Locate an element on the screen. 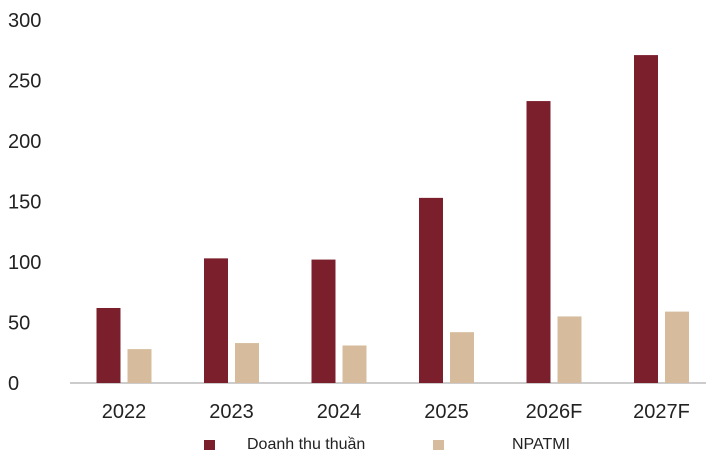 The height and width of the screenshot is (450, 706). y-tick-label: 50 is located at coordinates (19, 324).